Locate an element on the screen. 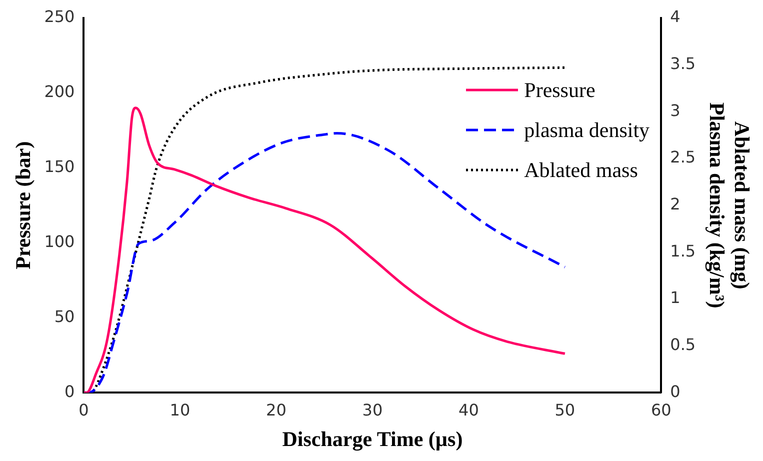 This screenshot has height=461, width=763. x-tick-label: 40 is located at coordinates (468, 410).